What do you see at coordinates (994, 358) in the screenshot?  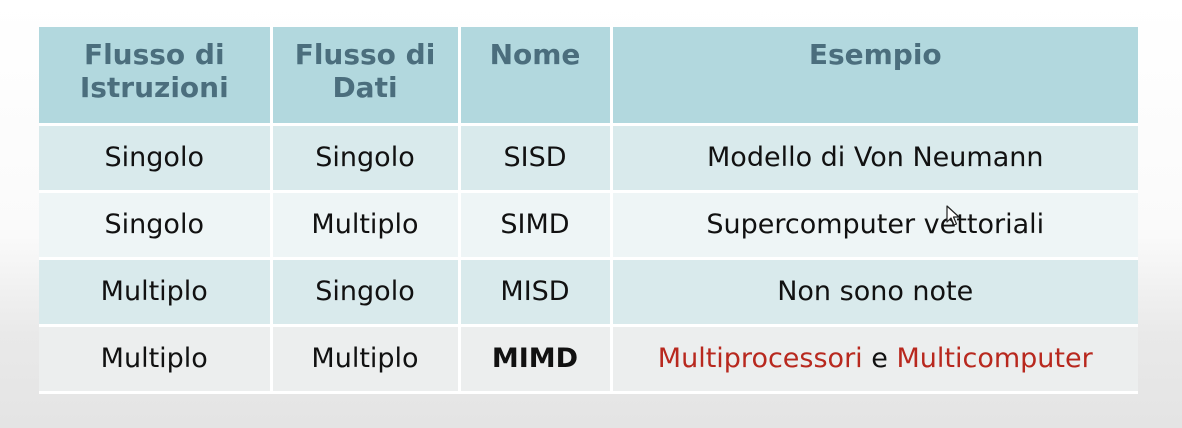 I see `esempio-multicomputer: Multicomputer` at bounding box center [994, 358].